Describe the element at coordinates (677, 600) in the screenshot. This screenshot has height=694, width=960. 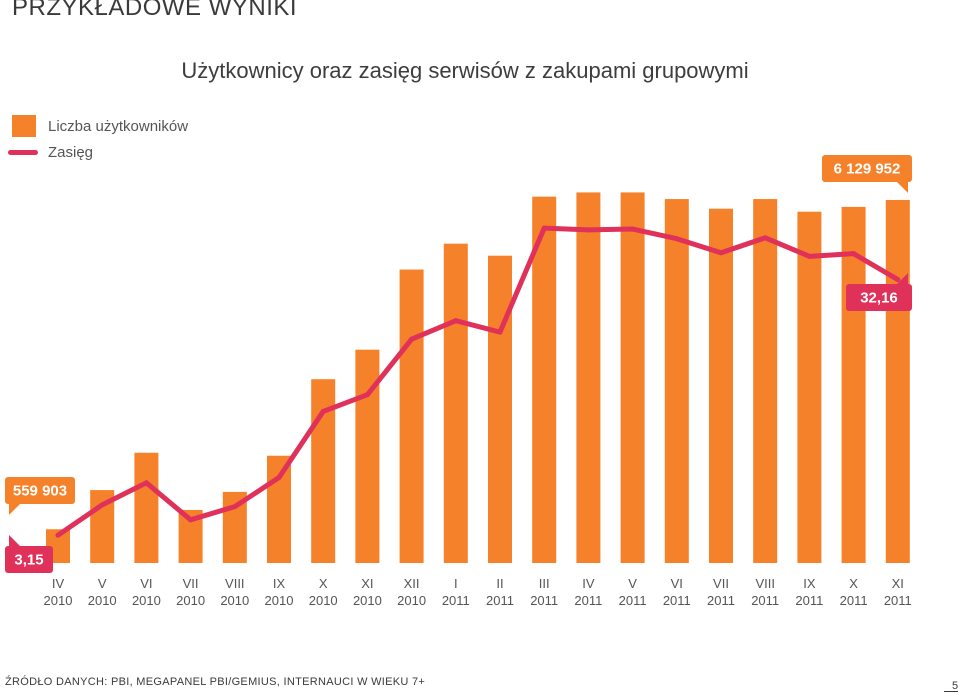
I see `x-tick-year-15: 2011` at that location.